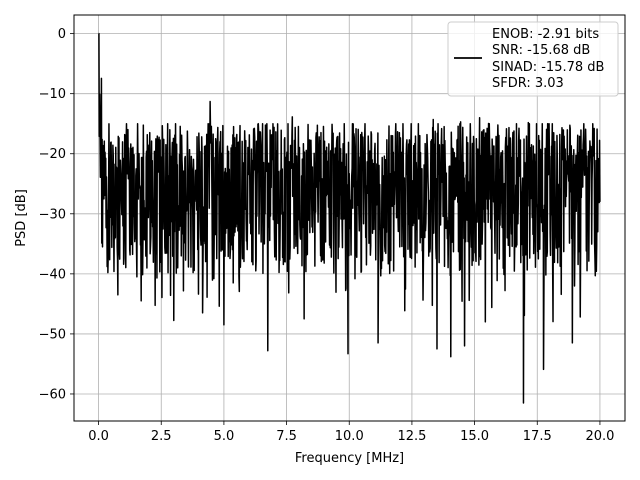 The height and width of the screenshot is (480, 640). Describe the element at coordinates (349, 436) in the screenshot. I see `x-tick-label: 10.0` at that location.